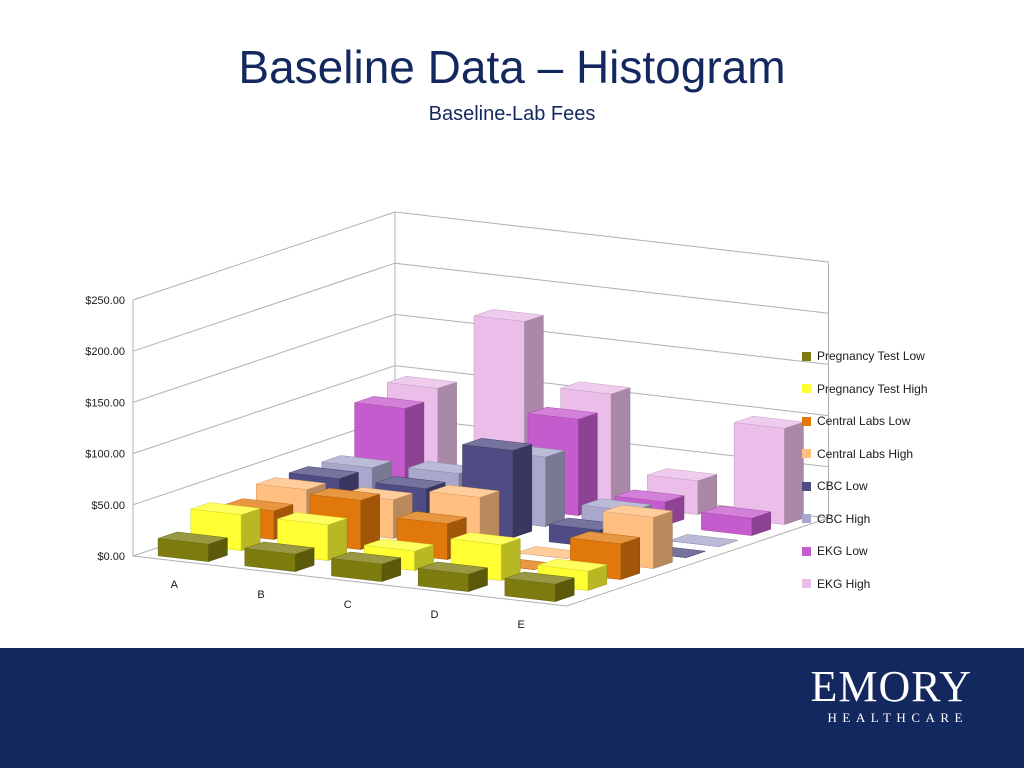 The width and height of the screenshot is (1024, 768). I want to click on legend-label: EKG High, so click(844, 583).